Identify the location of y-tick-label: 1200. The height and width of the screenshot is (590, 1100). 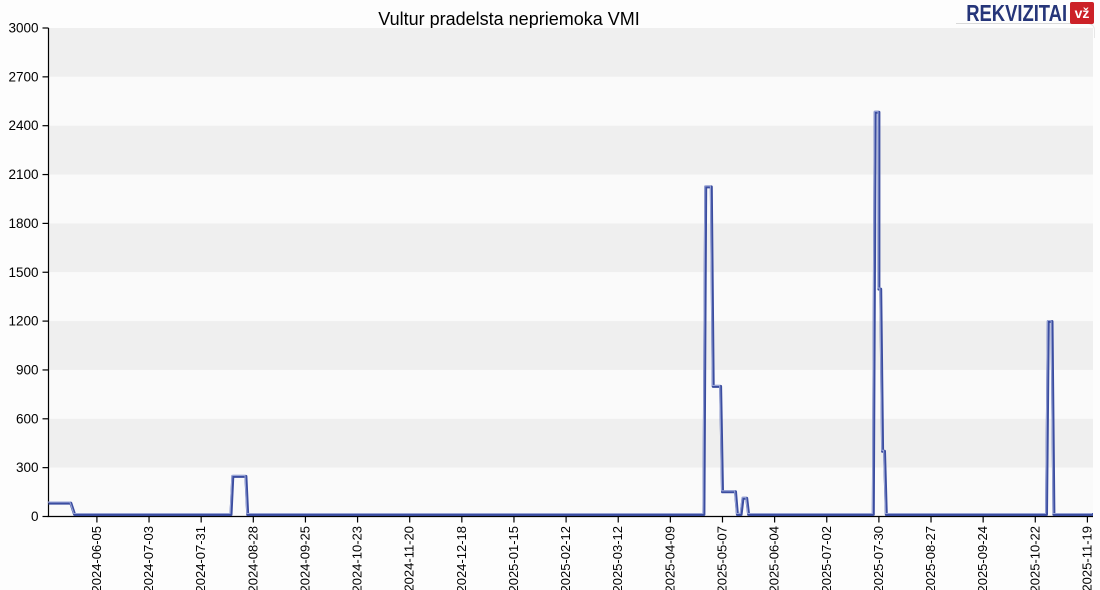
(23, 321).